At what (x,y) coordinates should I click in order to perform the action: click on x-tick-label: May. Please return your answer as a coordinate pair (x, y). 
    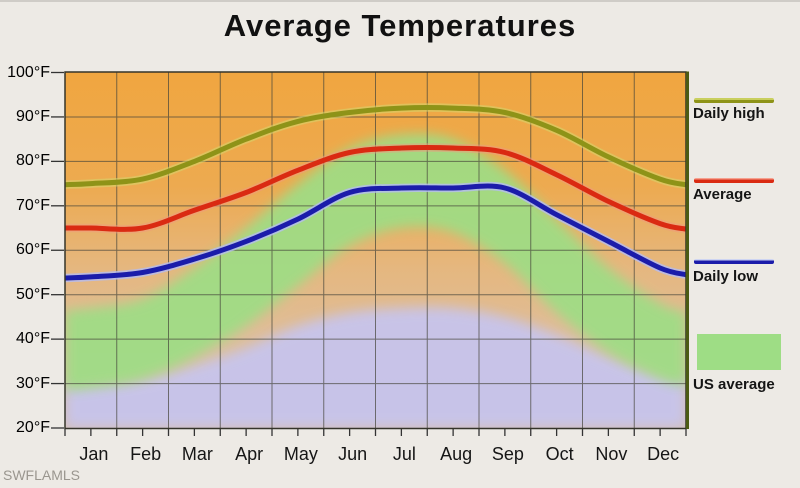
    Looking at the image, I should click on (300, 454).